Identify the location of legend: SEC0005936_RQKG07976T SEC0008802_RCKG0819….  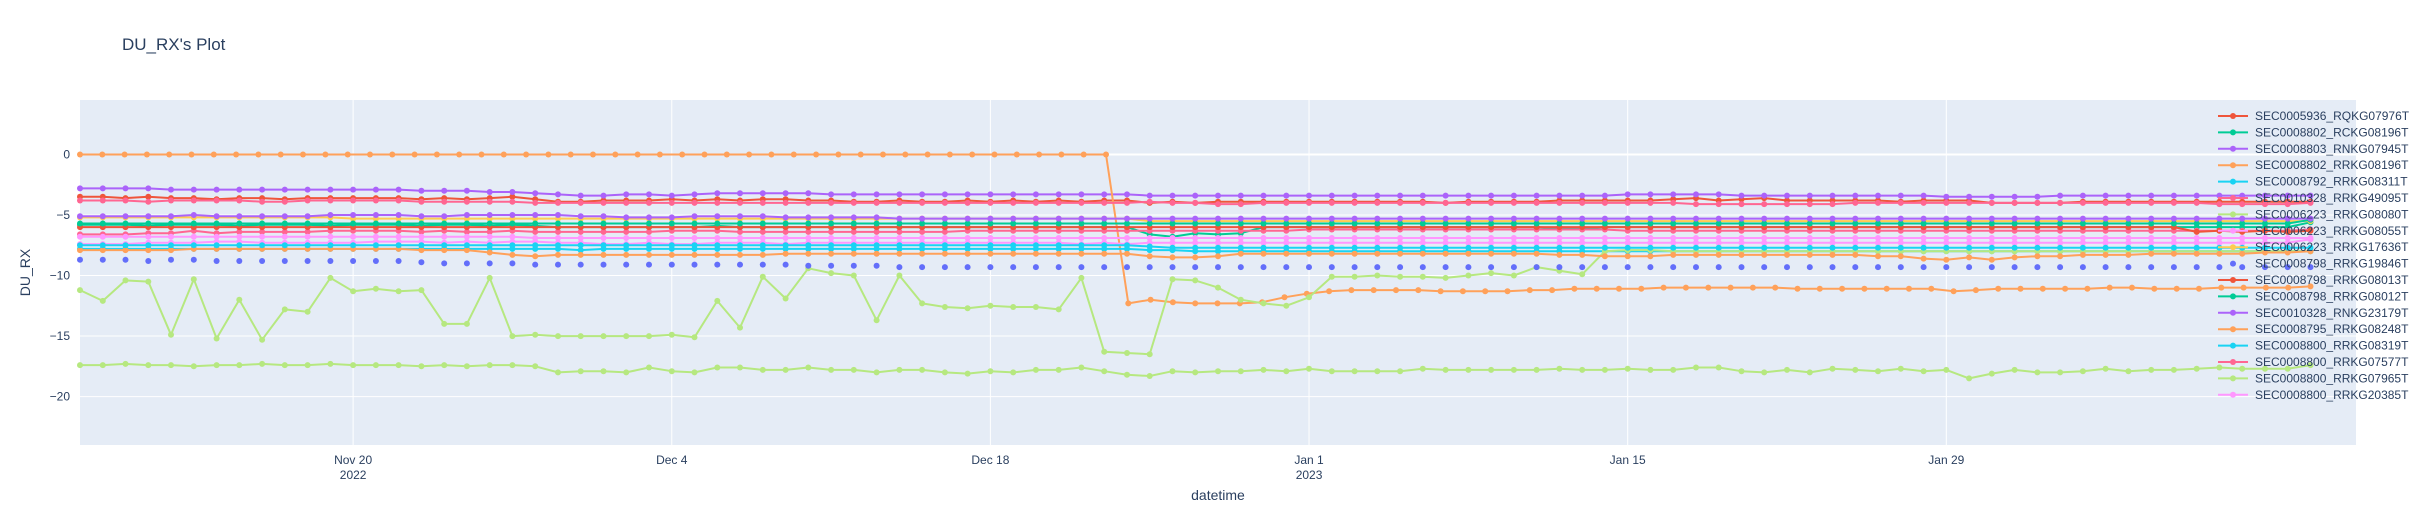
(2314, 255).